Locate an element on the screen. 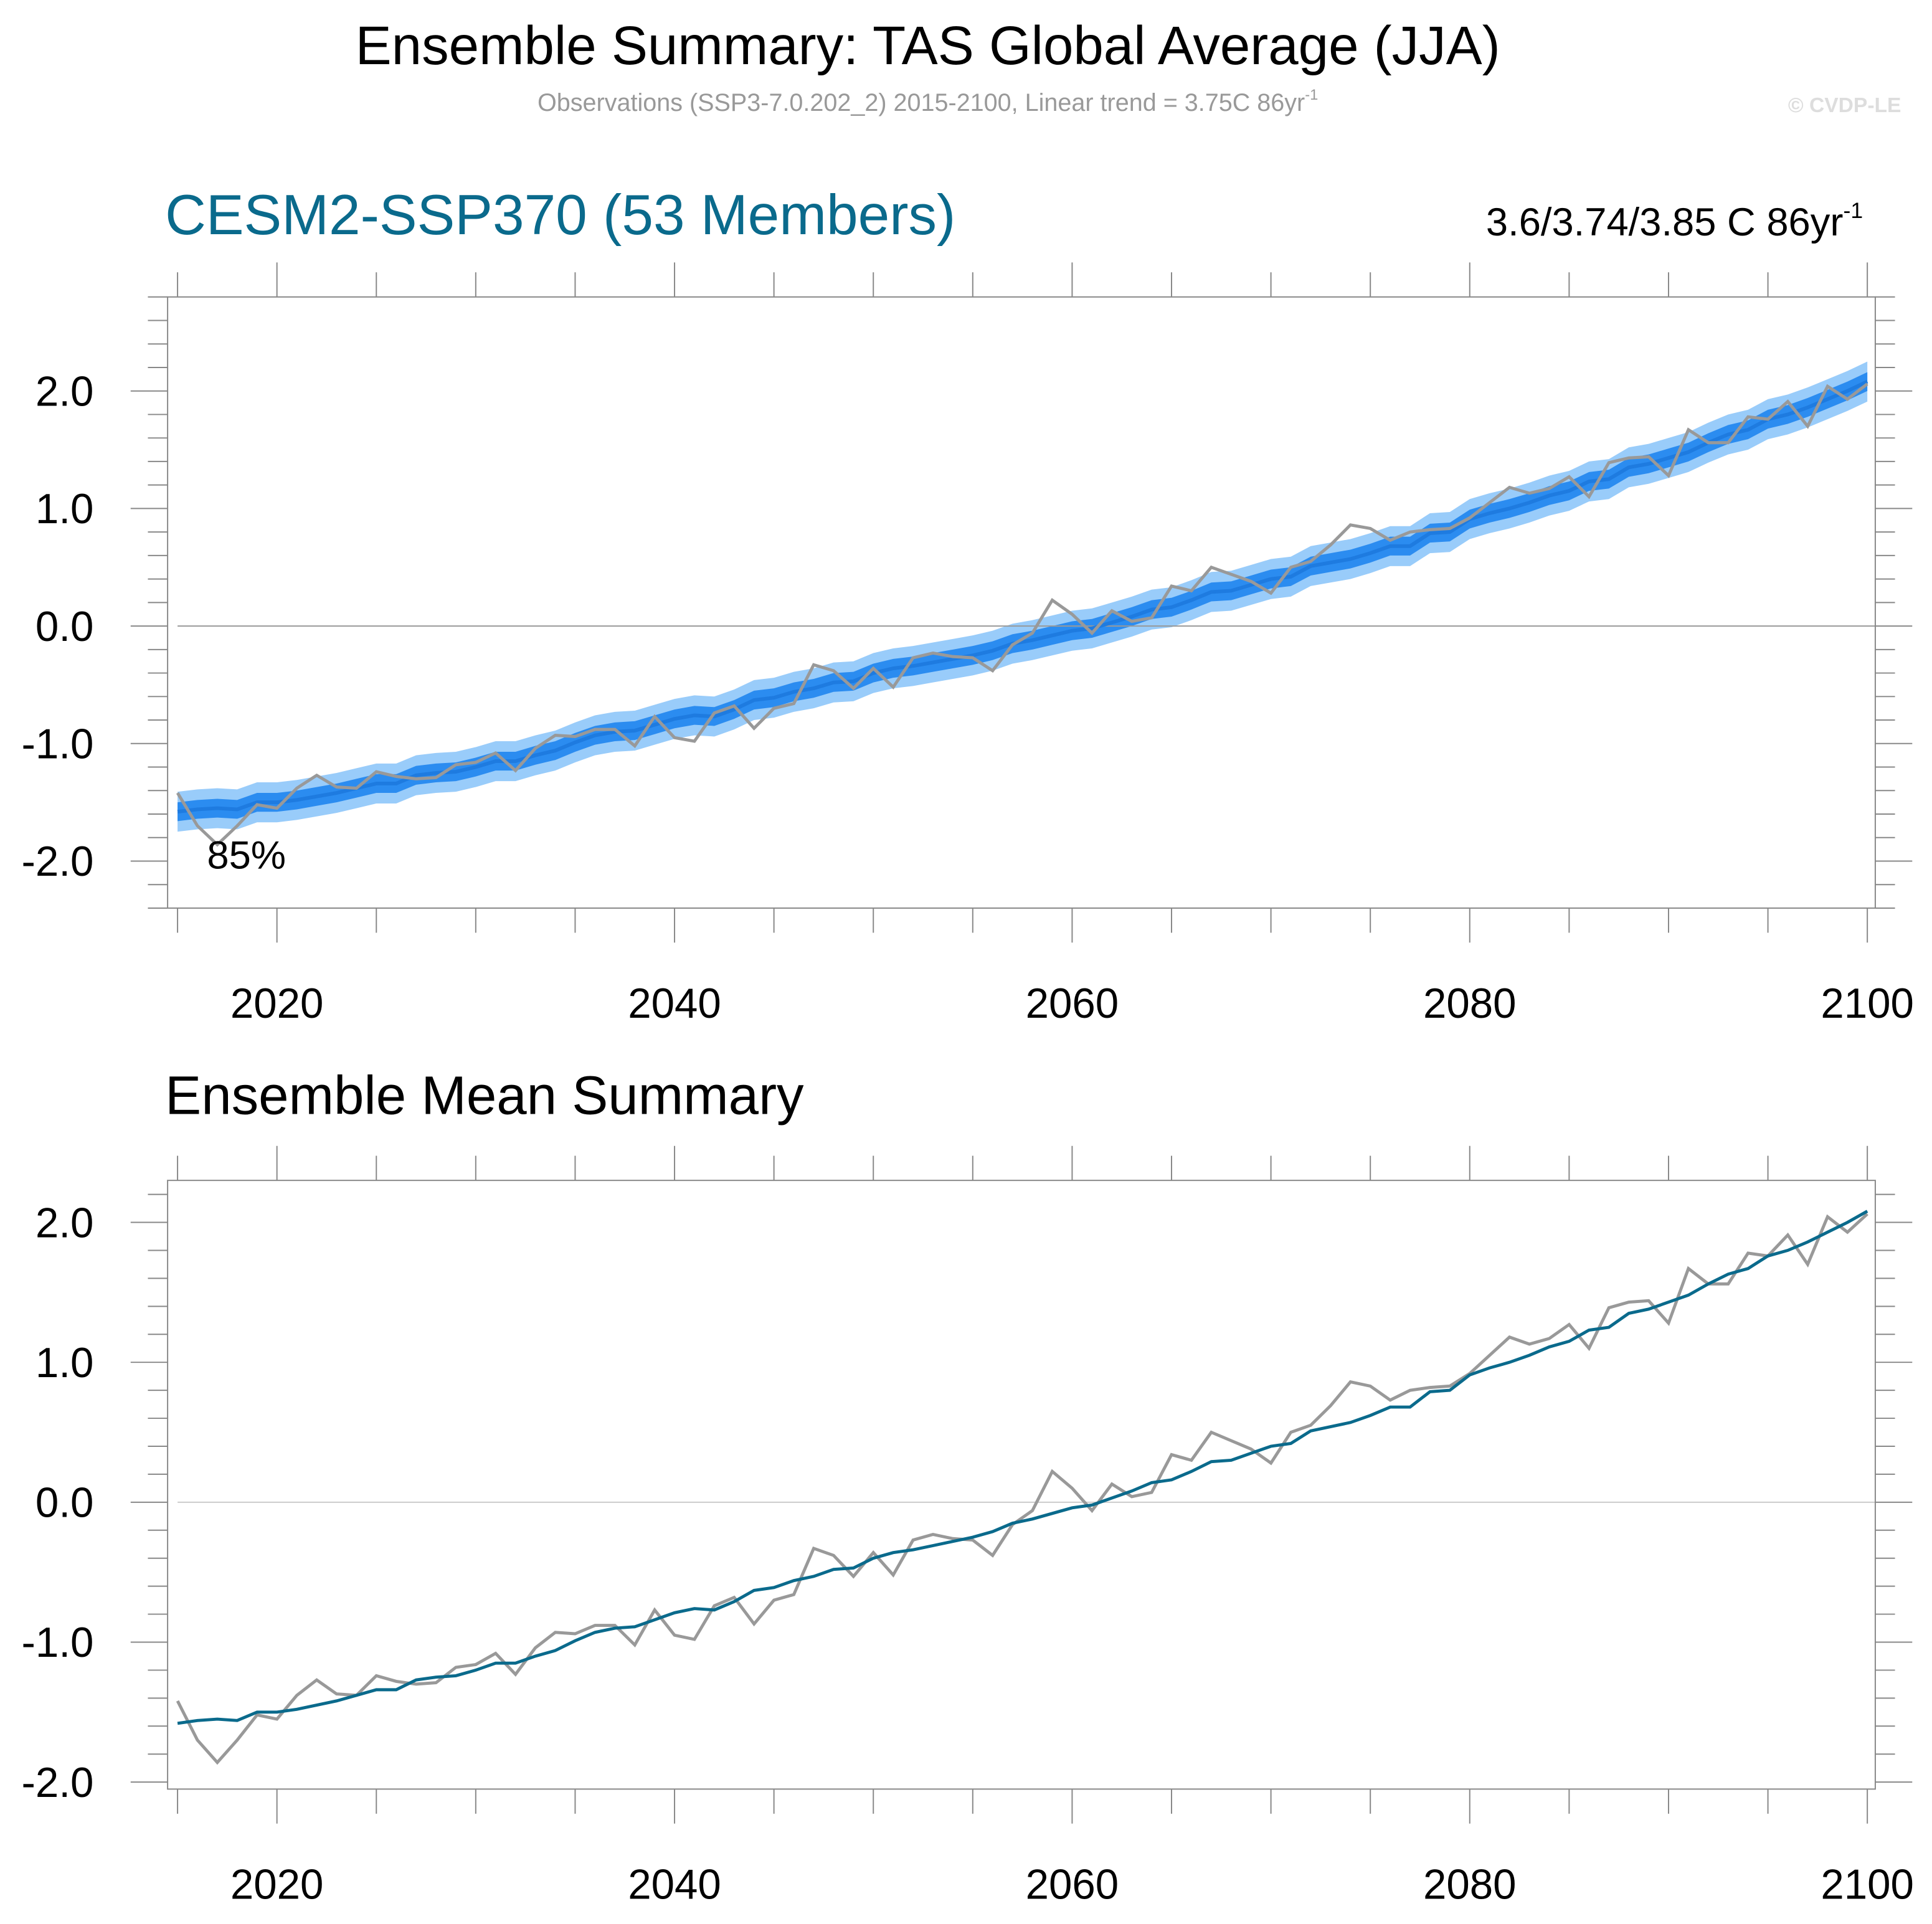 This screenshot has height=1924, width=1932. trend-label-sup: -1 is located at coordinates (1853, 210).